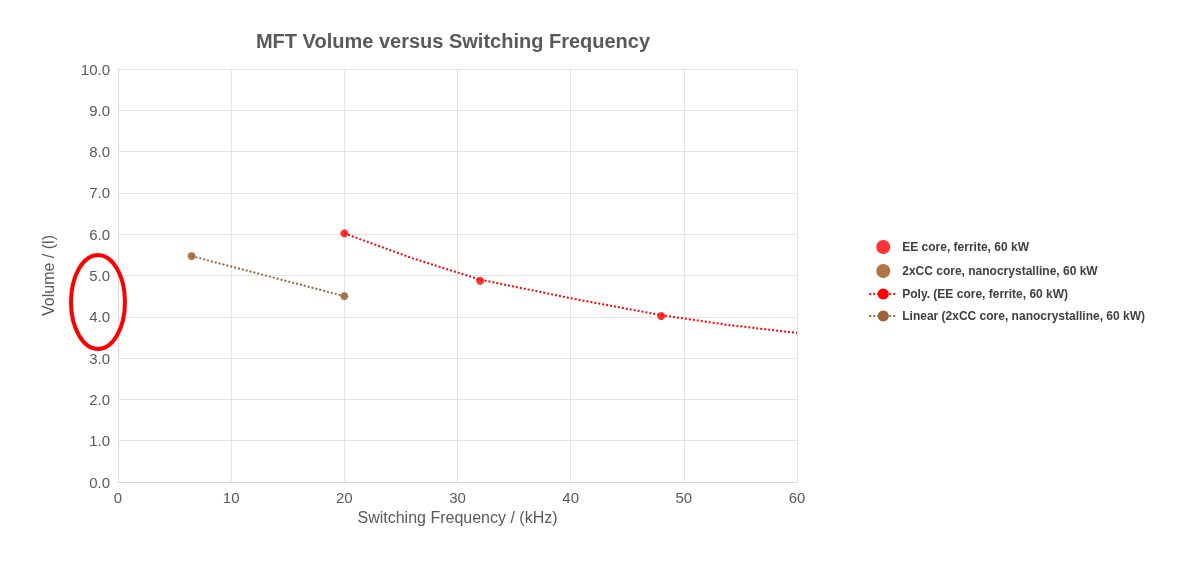 Image resolution: width=1178 pixels, height=562 pixels. I want to click on x-tick-label: 20, so click(344, 497).